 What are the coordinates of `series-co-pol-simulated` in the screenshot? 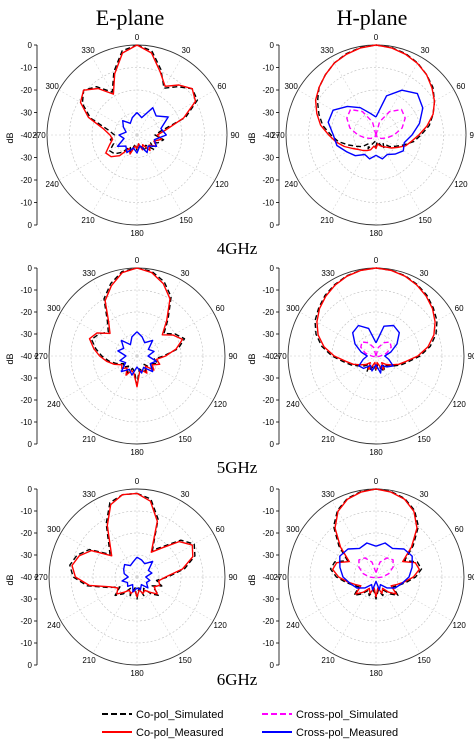 It's located at (376, 544).